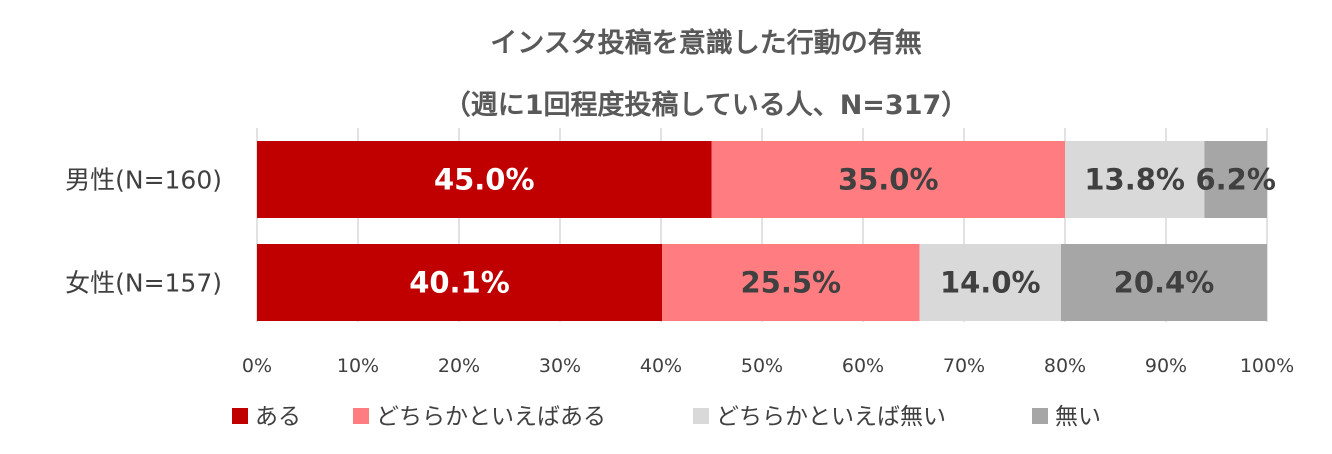 This screenshot has height=454, width=1332. Describe the element at coordinates (1065, 366) in the screenshot. I see `x-tick-label: 80%` at that location.